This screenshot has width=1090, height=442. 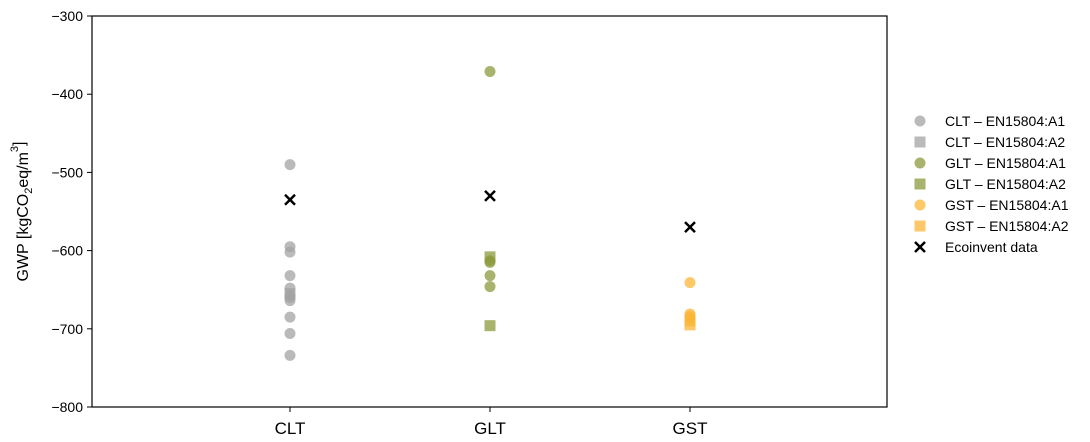 I want to click on y-tick-label: −500, so click(x=67, y=172).